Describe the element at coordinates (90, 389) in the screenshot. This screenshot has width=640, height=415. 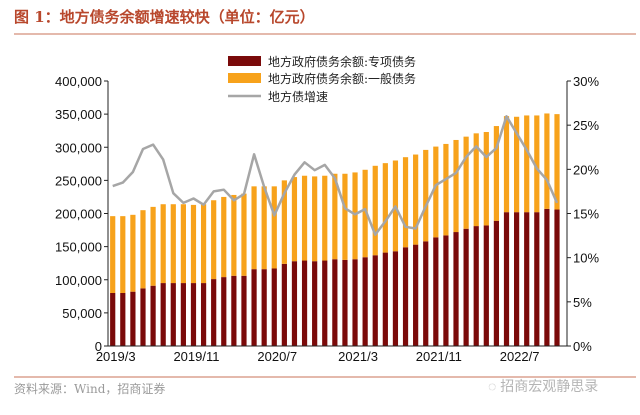
I see `source-note: 资料来源：Wind，招商证券` at that location.